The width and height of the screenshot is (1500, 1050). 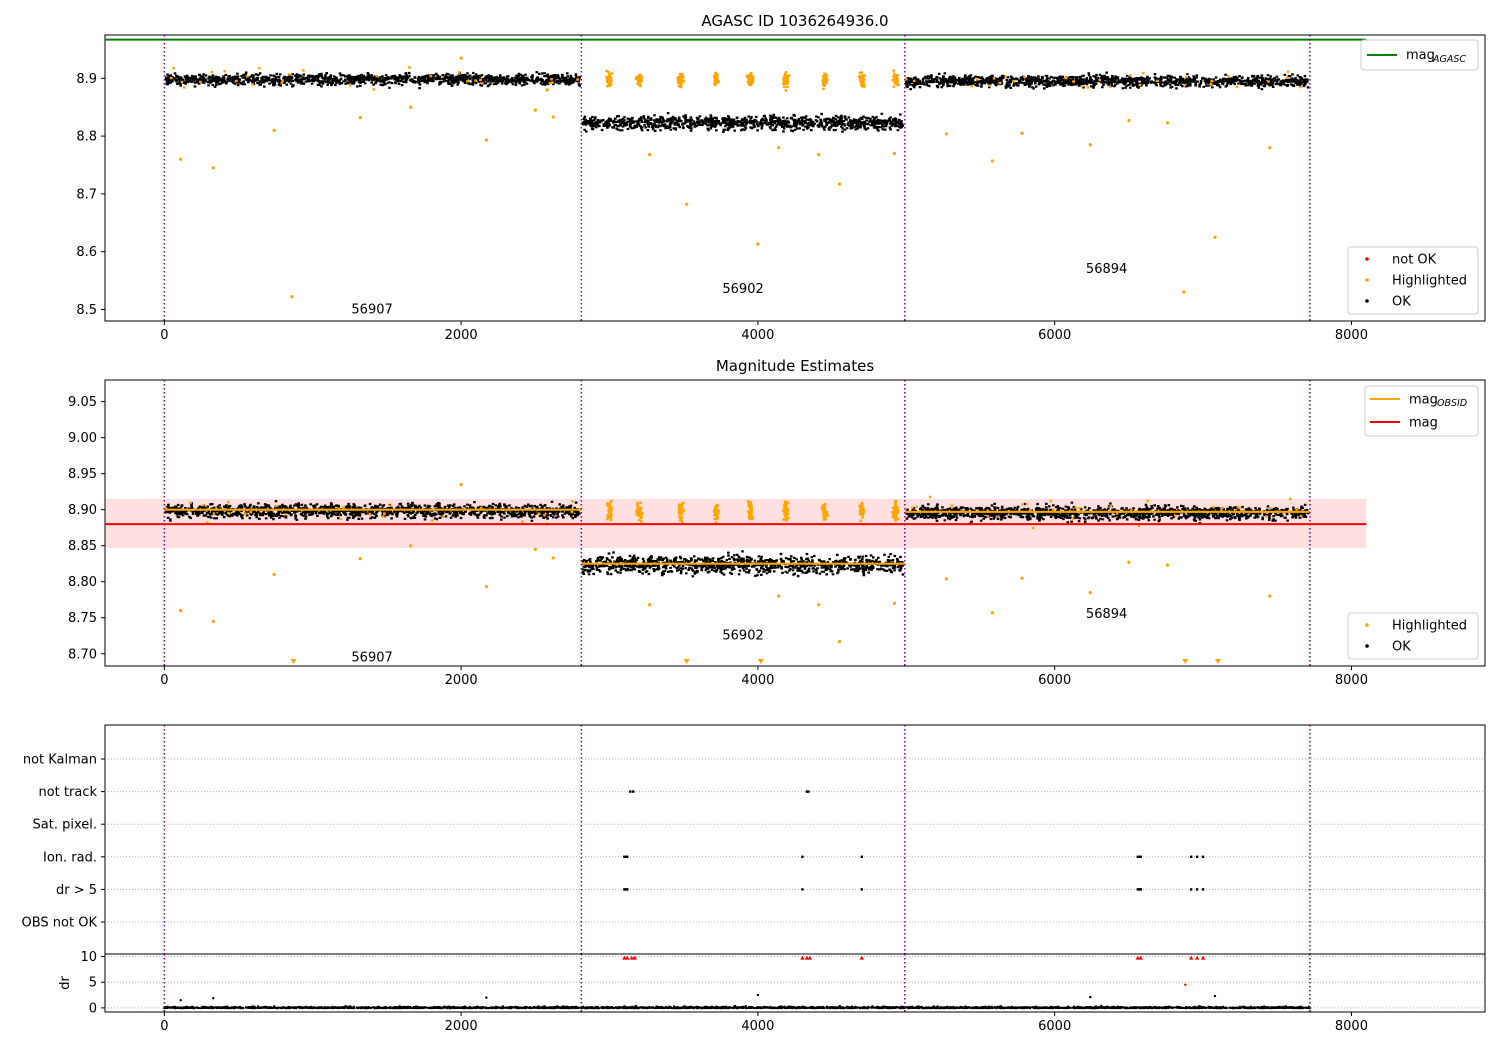 I want to click on y-tick-label: 8.7, so click(x=86, y=194).